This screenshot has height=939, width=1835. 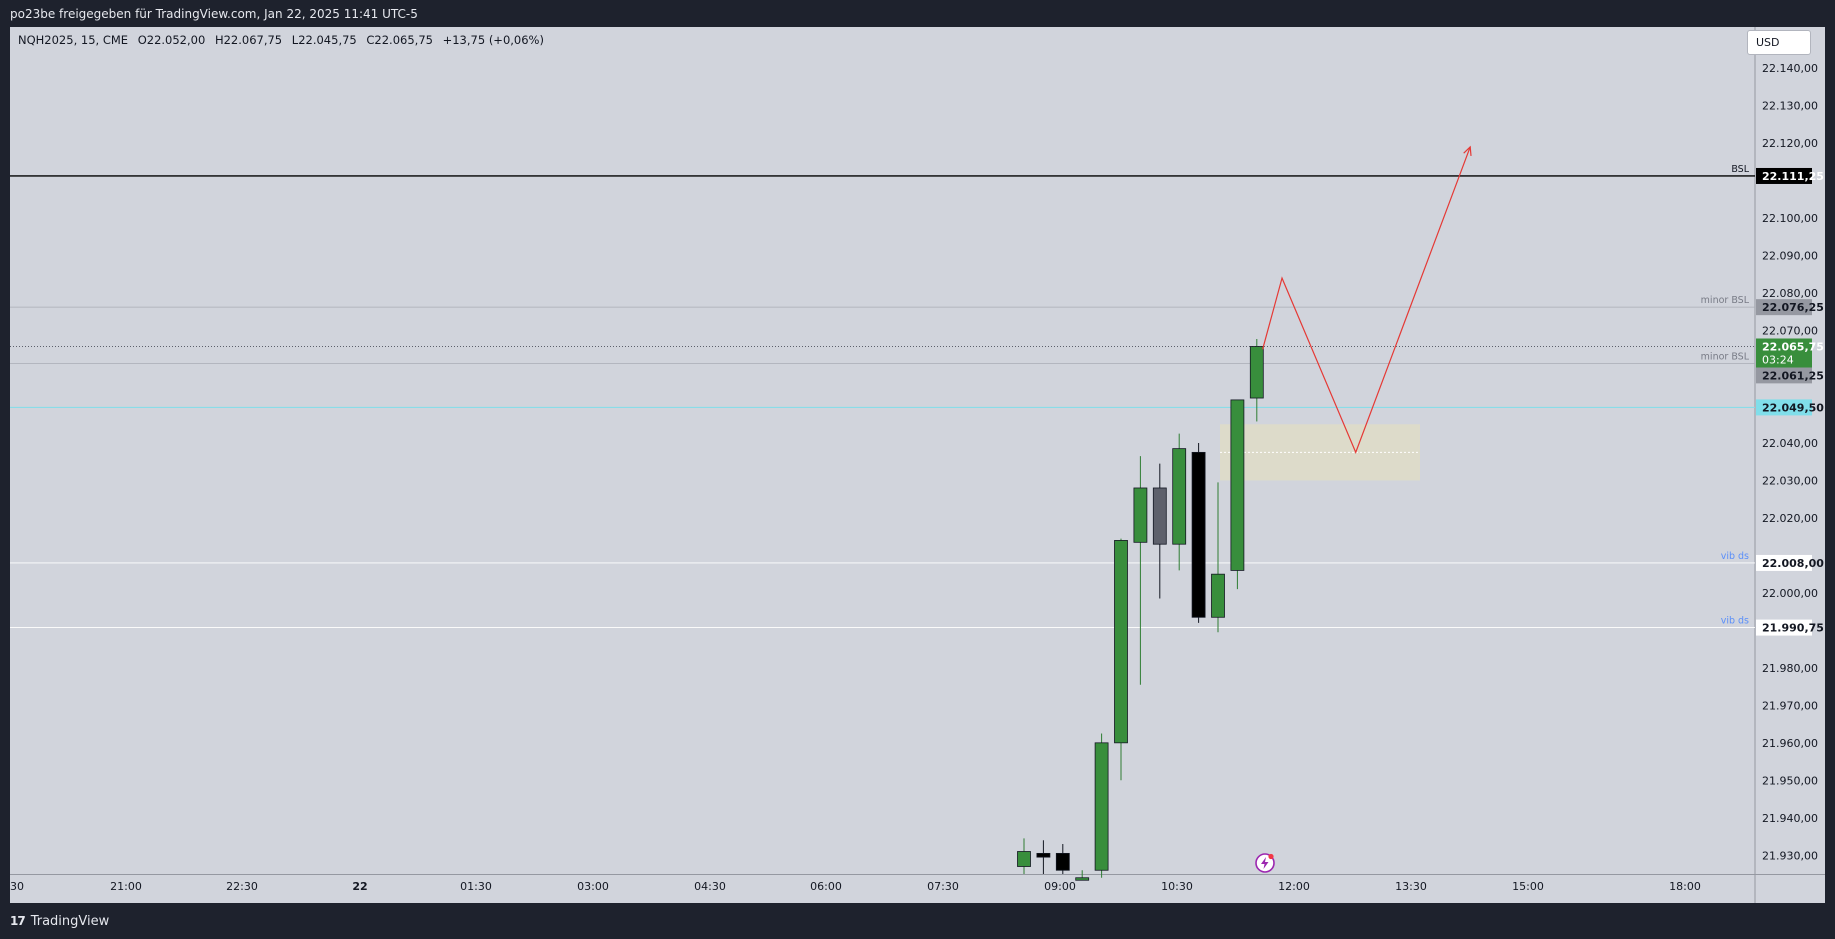 I want to click on x-tick-label: 15:00, so click(x=1528, y=886).